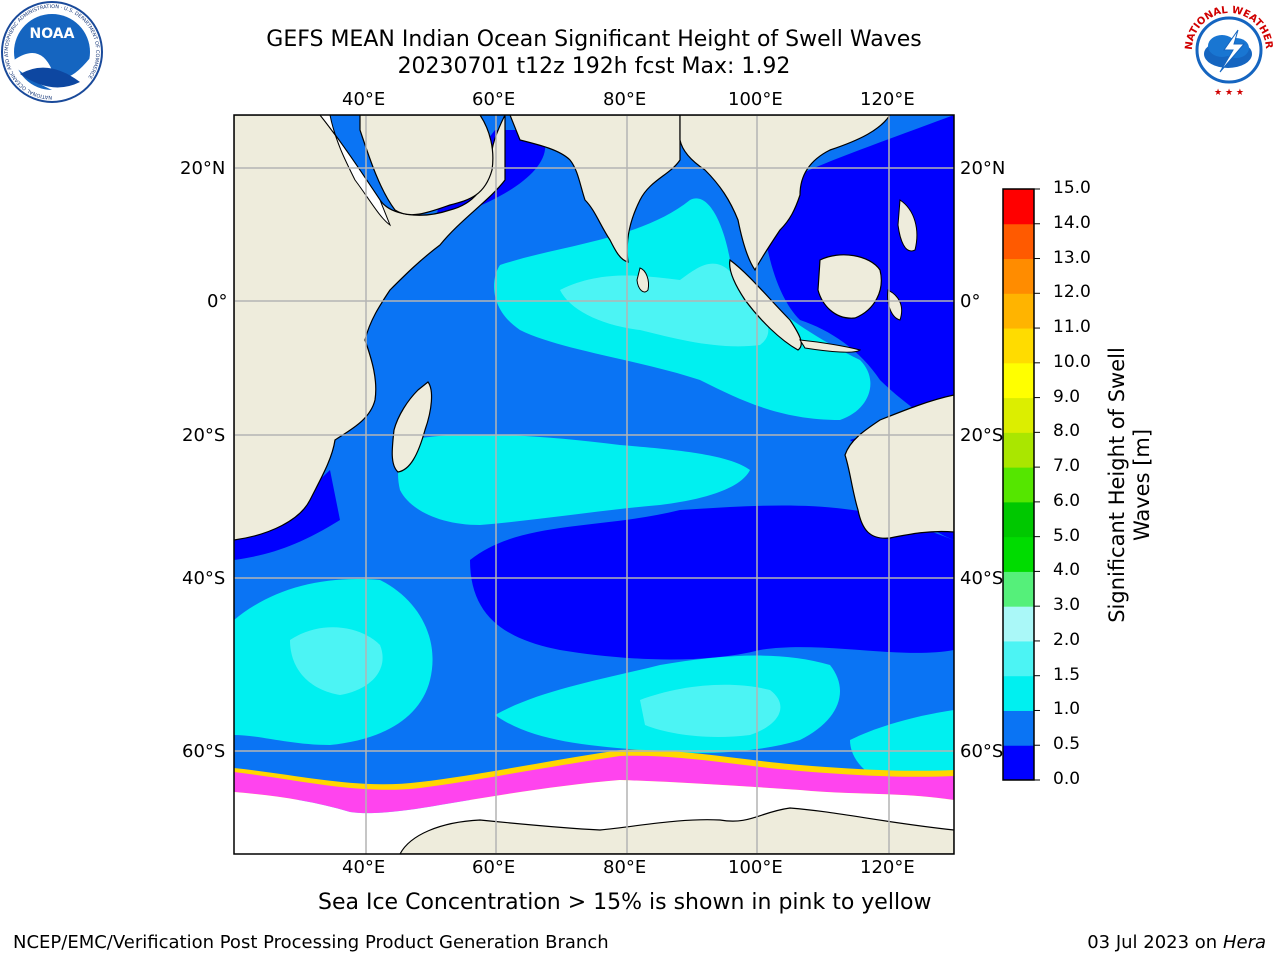  I want to click on lat-label-left-20s: 20°S, so click(204, 435).